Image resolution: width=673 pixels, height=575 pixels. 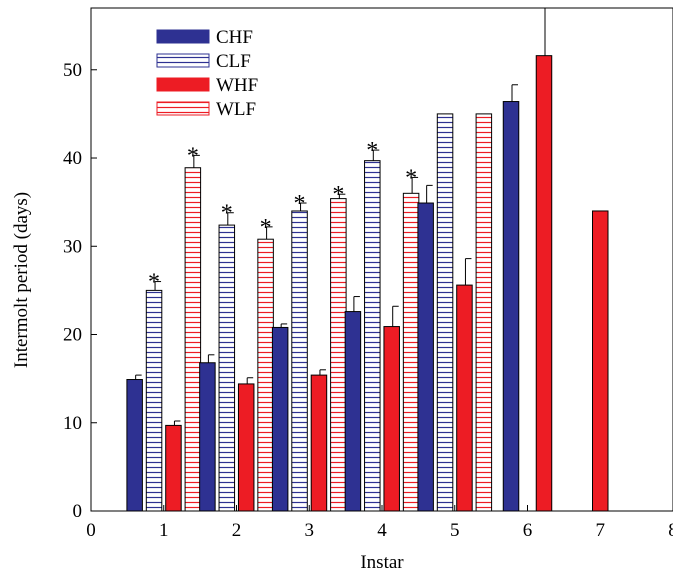 I want to click on x-tick-label: 4, so click(x=382, y=530).